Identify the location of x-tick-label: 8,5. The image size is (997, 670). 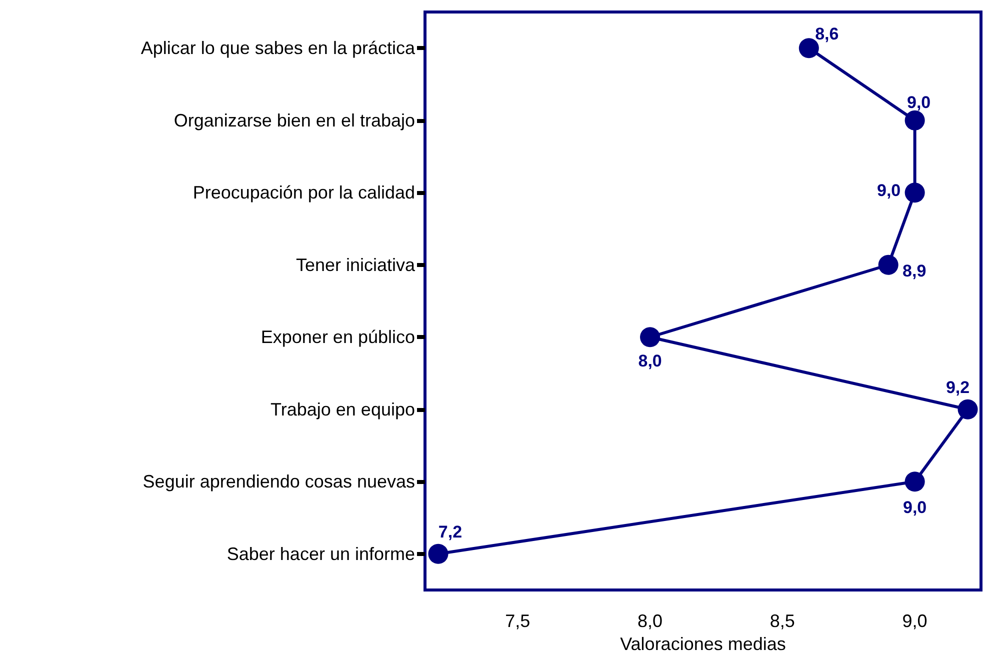
(782, 621).